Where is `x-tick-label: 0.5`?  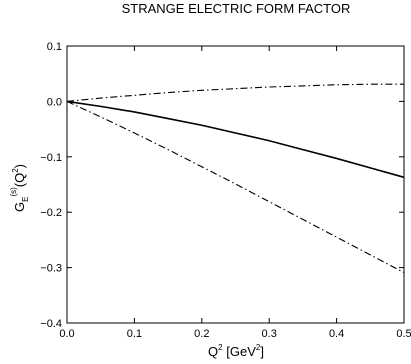 x-tick-label: 0.5 is located at coordinates (403, 334).